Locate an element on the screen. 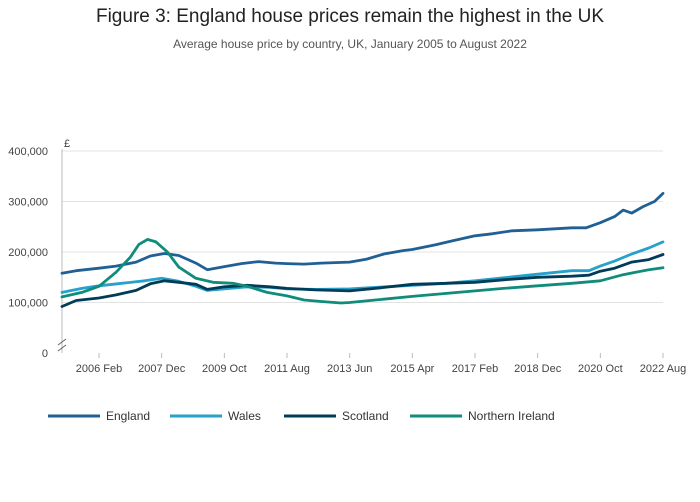  legend-label-england: England is located at coordinates (128, 416).